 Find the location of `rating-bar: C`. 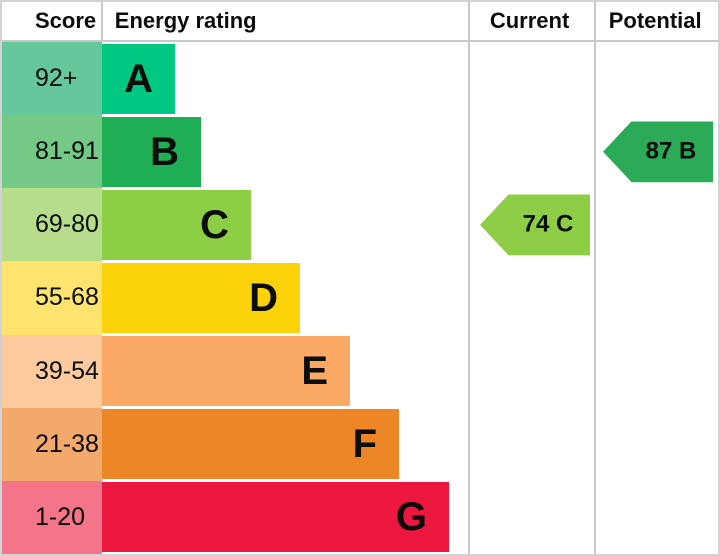

rating-bar: C is located at coordinates (176, 224).